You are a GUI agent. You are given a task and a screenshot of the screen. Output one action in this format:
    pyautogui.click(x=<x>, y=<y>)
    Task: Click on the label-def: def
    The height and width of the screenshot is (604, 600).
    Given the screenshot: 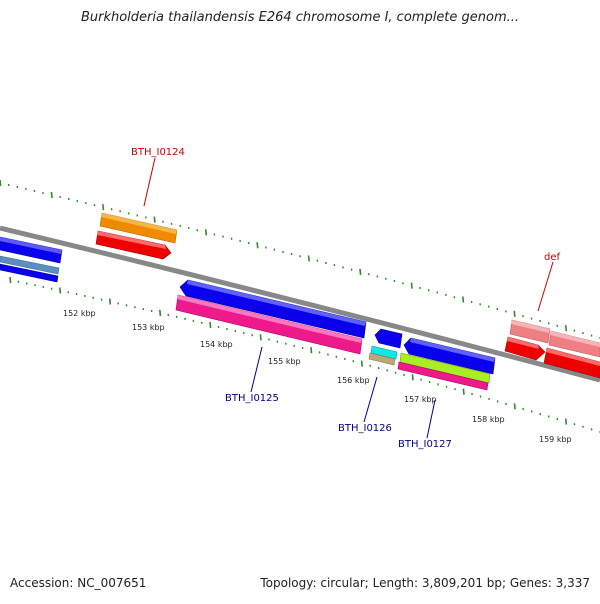 What is the action you would take?
    pyautogui.click(x=552, y=257)
    